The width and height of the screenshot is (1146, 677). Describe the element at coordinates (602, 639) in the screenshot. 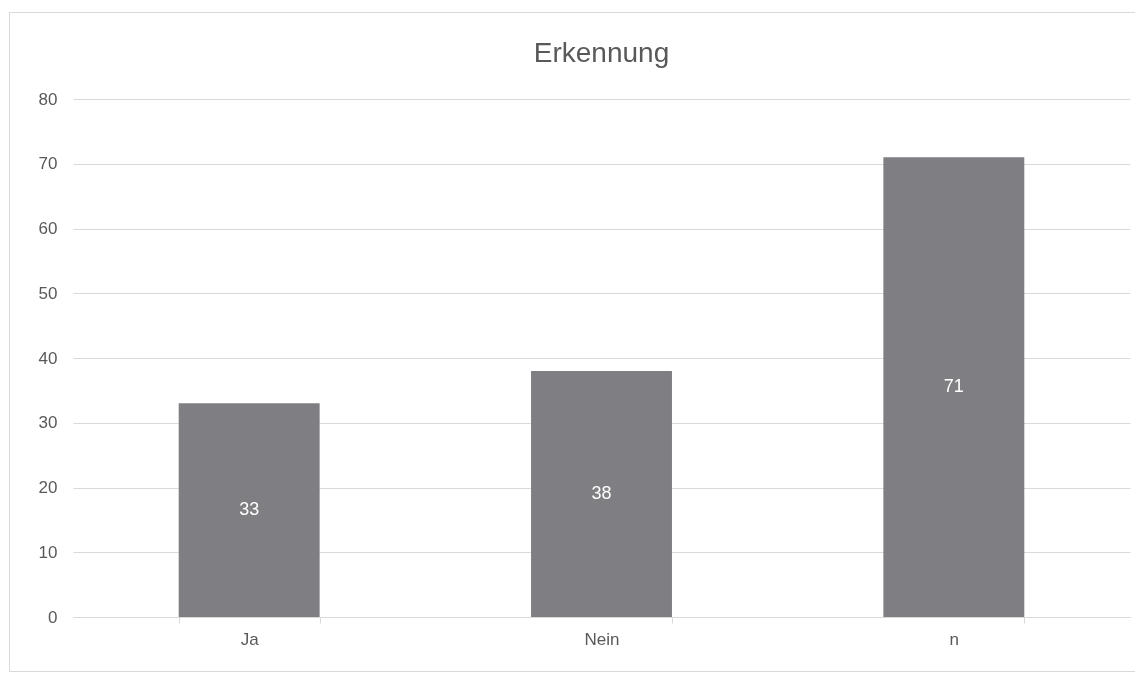

I see `x-tick-label: Nein` at that location.